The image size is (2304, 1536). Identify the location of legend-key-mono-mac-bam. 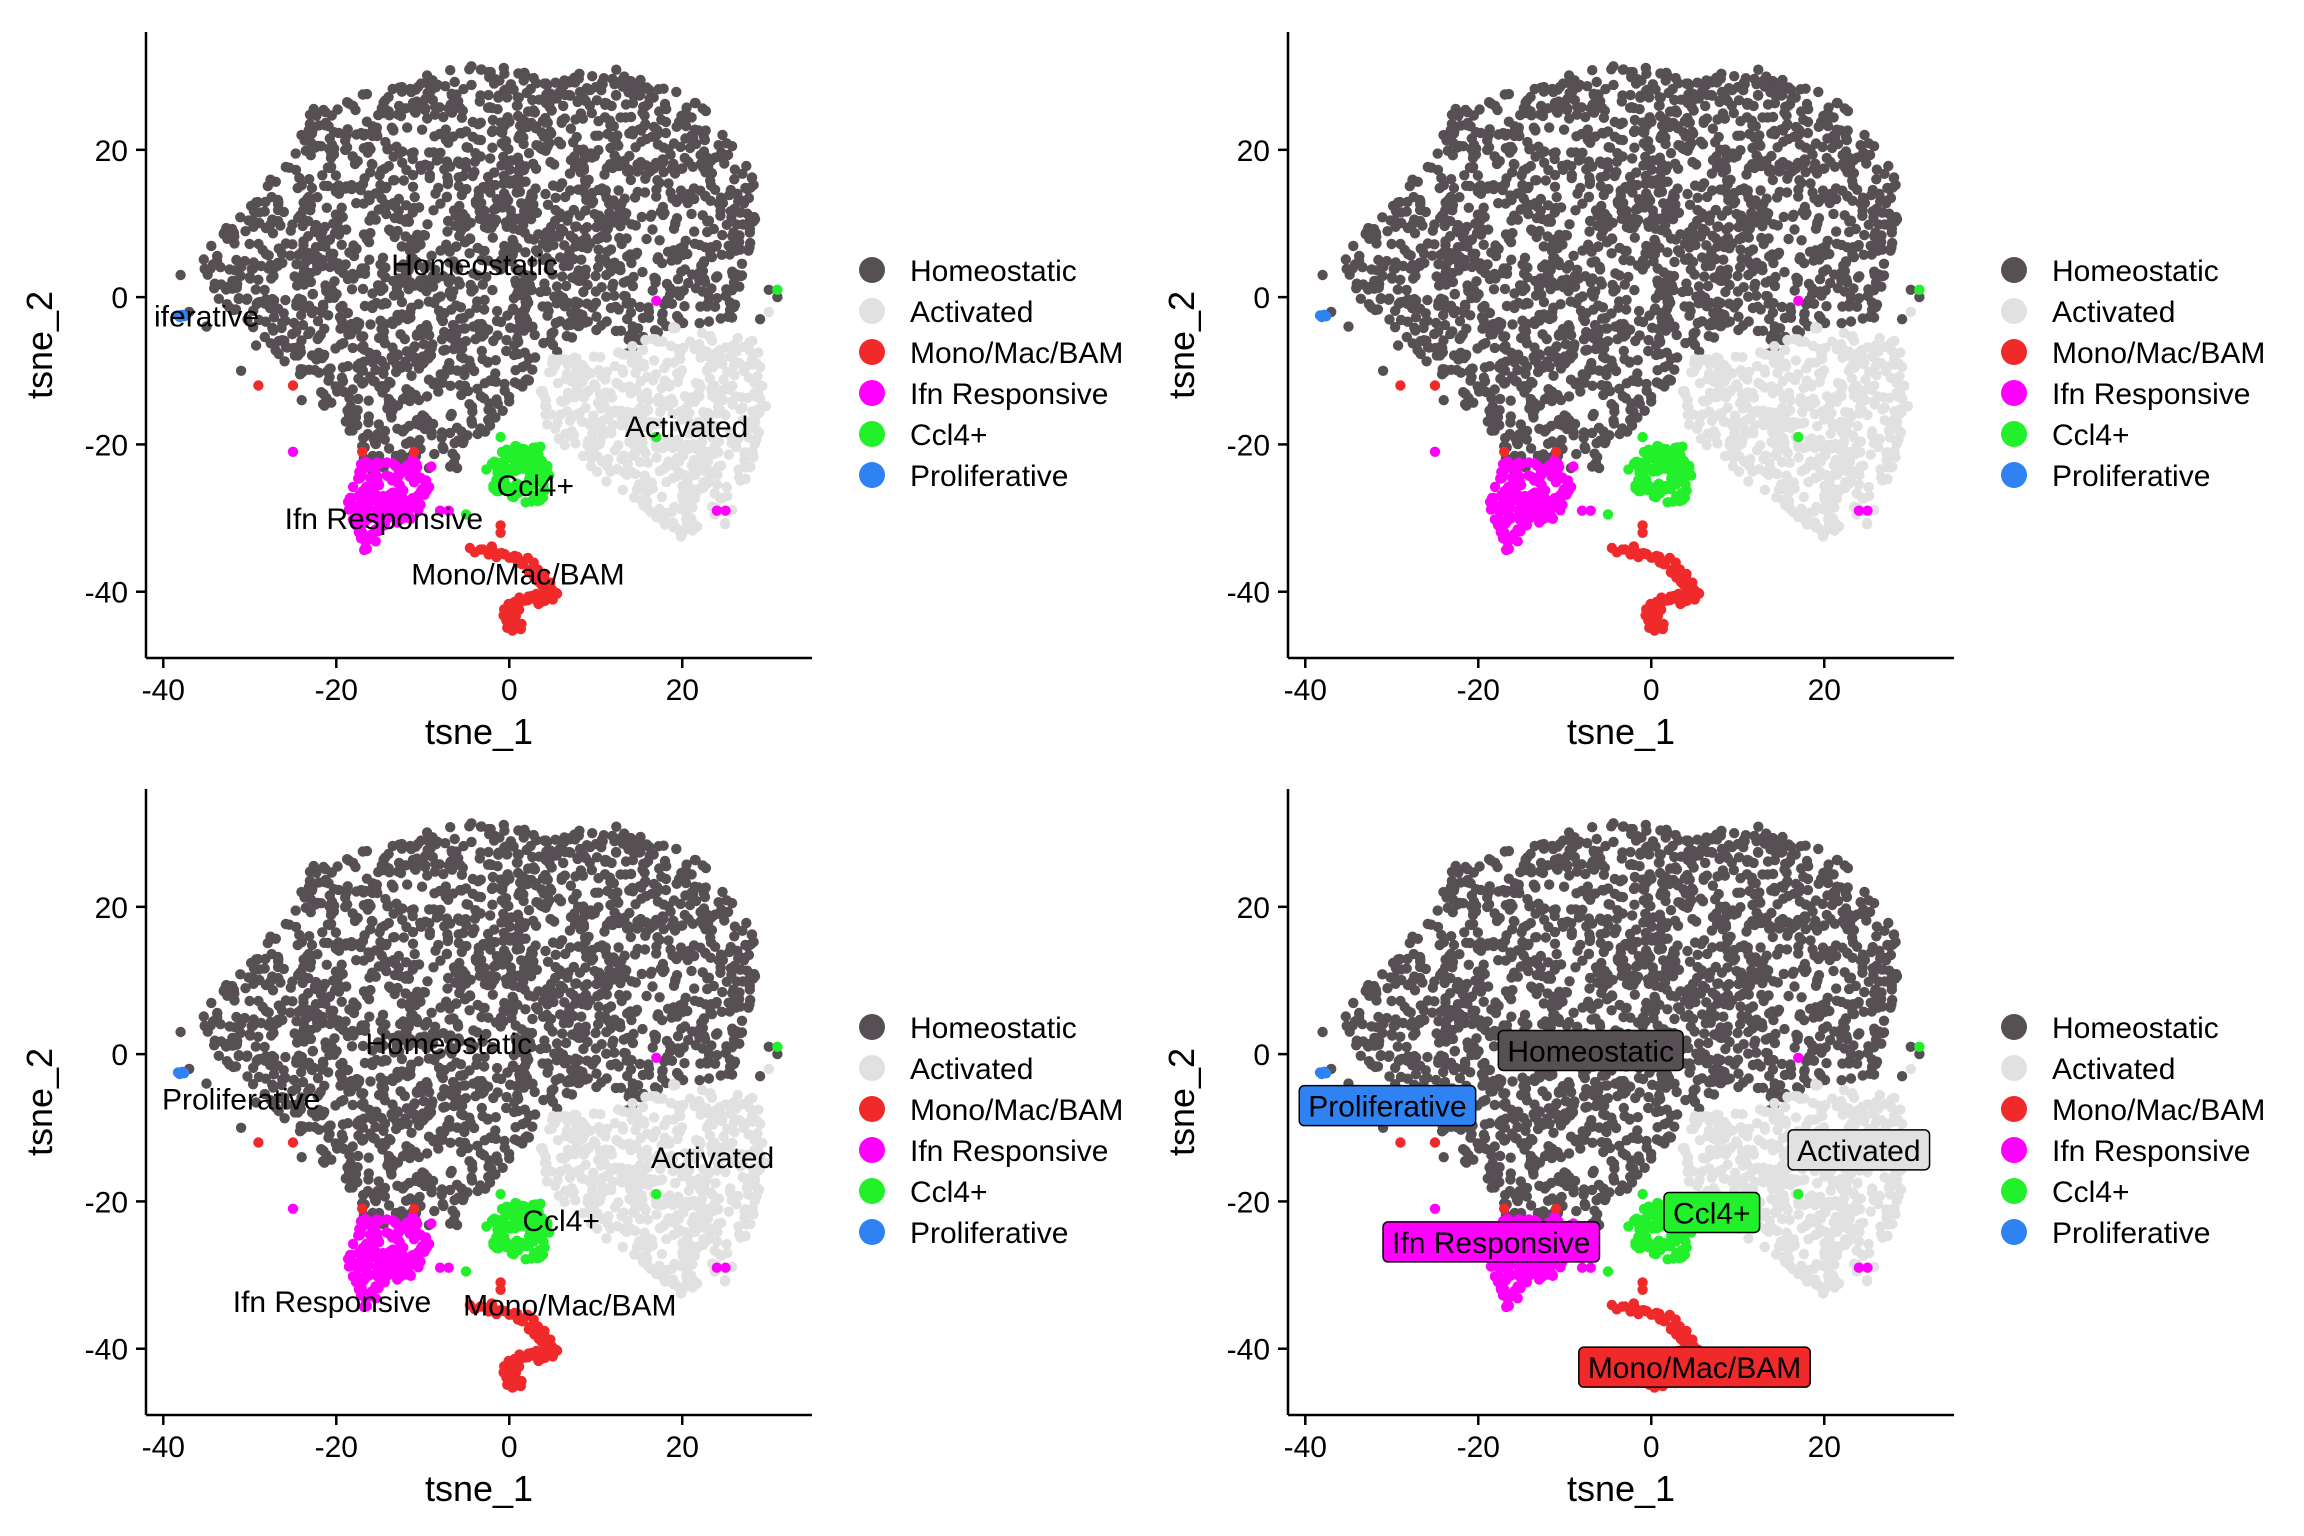
(872, 352).